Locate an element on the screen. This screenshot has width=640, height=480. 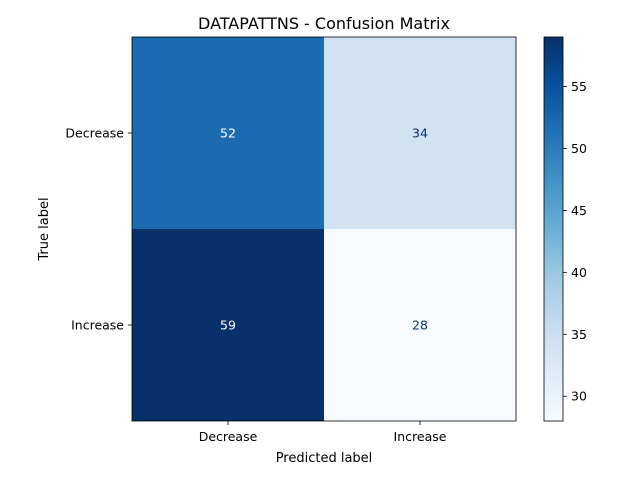
cell-value-label: 52 is located at coordinates (228, 133).